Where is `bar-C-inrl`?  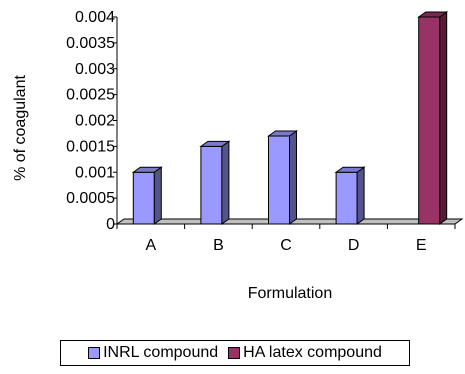 bar-C-inrl is located at coordinates (282, 177).